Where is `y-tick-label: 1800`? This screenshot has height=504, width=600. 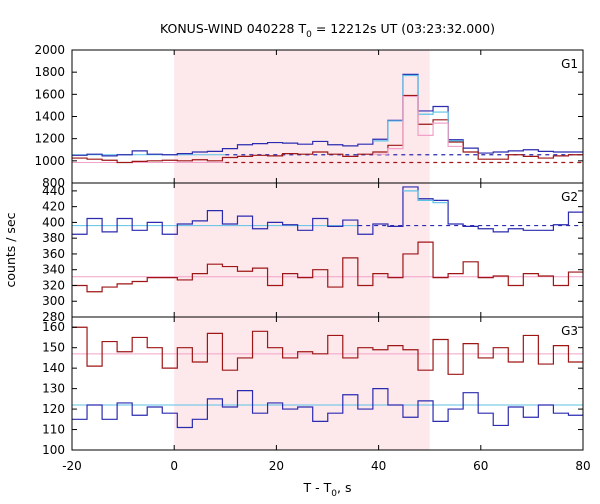
y-tick-label: 1800 is located at coordinates (49, 72).